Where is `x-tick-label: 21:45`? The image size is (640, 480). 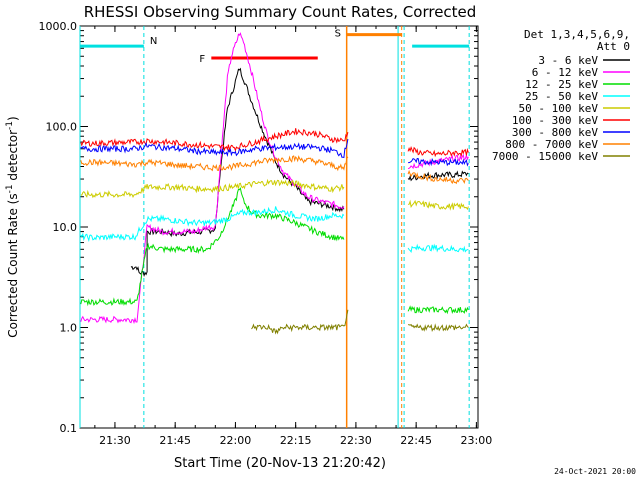
x-tick-label: 21:45 is located at coordinates (175, 440).